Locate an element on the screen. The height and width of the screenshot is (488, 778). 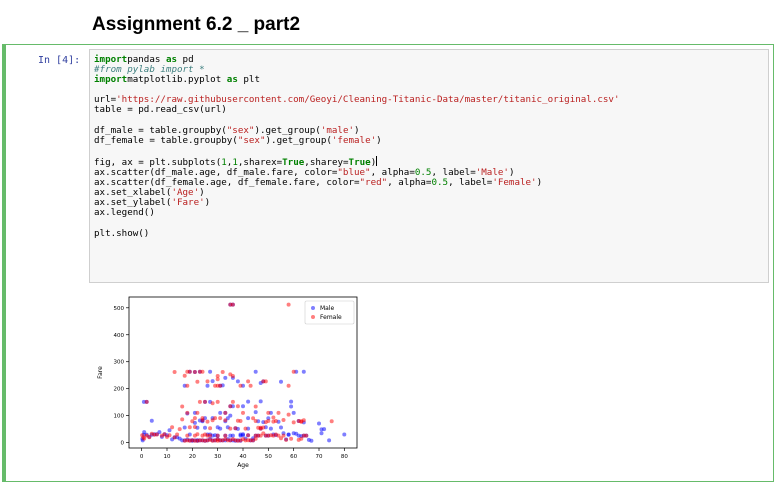
code-token: as is located at coordinates (171, 59).